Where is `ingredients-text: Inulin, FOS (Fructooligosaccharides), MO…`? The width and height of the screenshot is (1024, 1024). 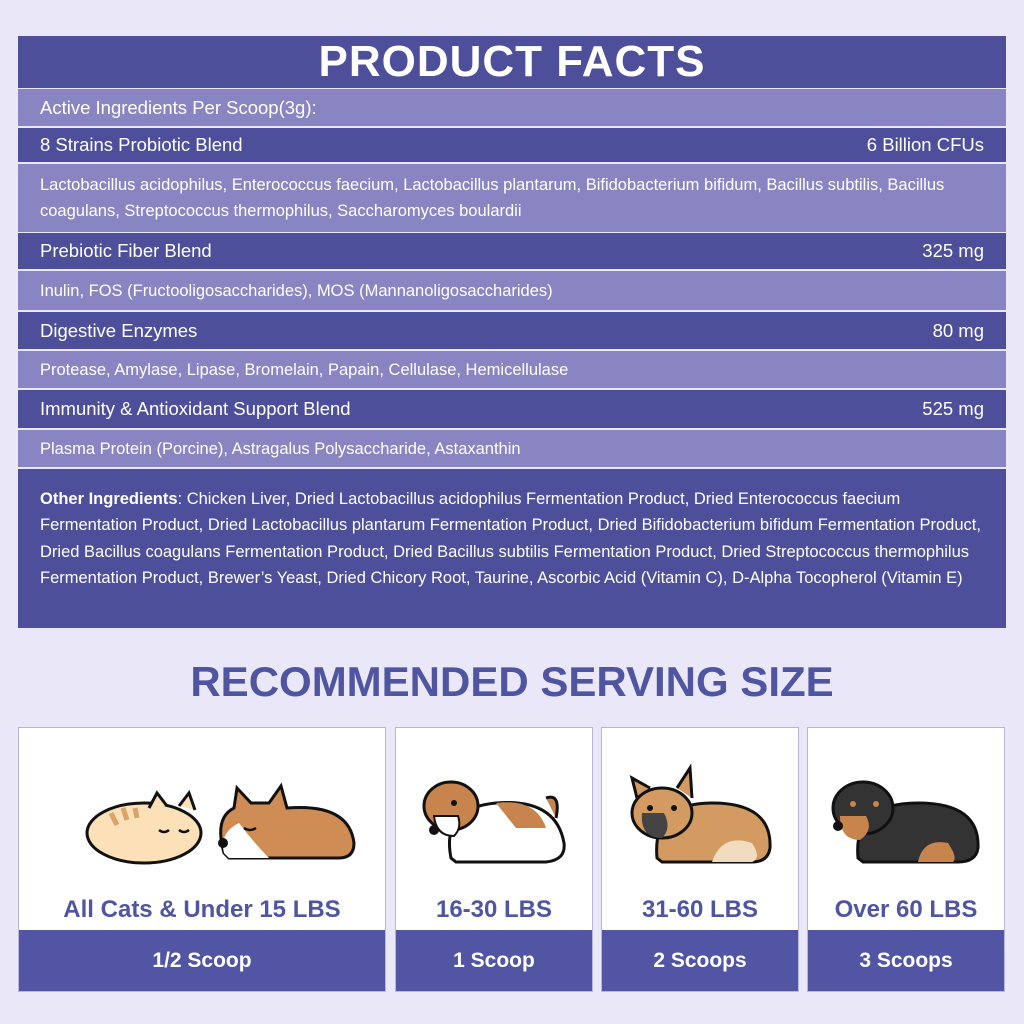
ingredients-text: Inulin, FOS (Fructooligosaccharides), MO… is located at coordinates (296, 290).